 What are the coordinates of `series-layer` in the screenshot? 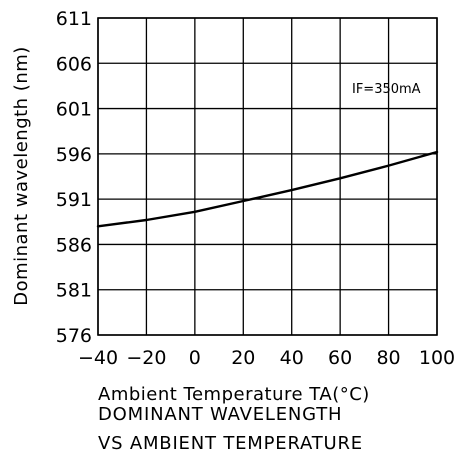 It's located at (267, 189).